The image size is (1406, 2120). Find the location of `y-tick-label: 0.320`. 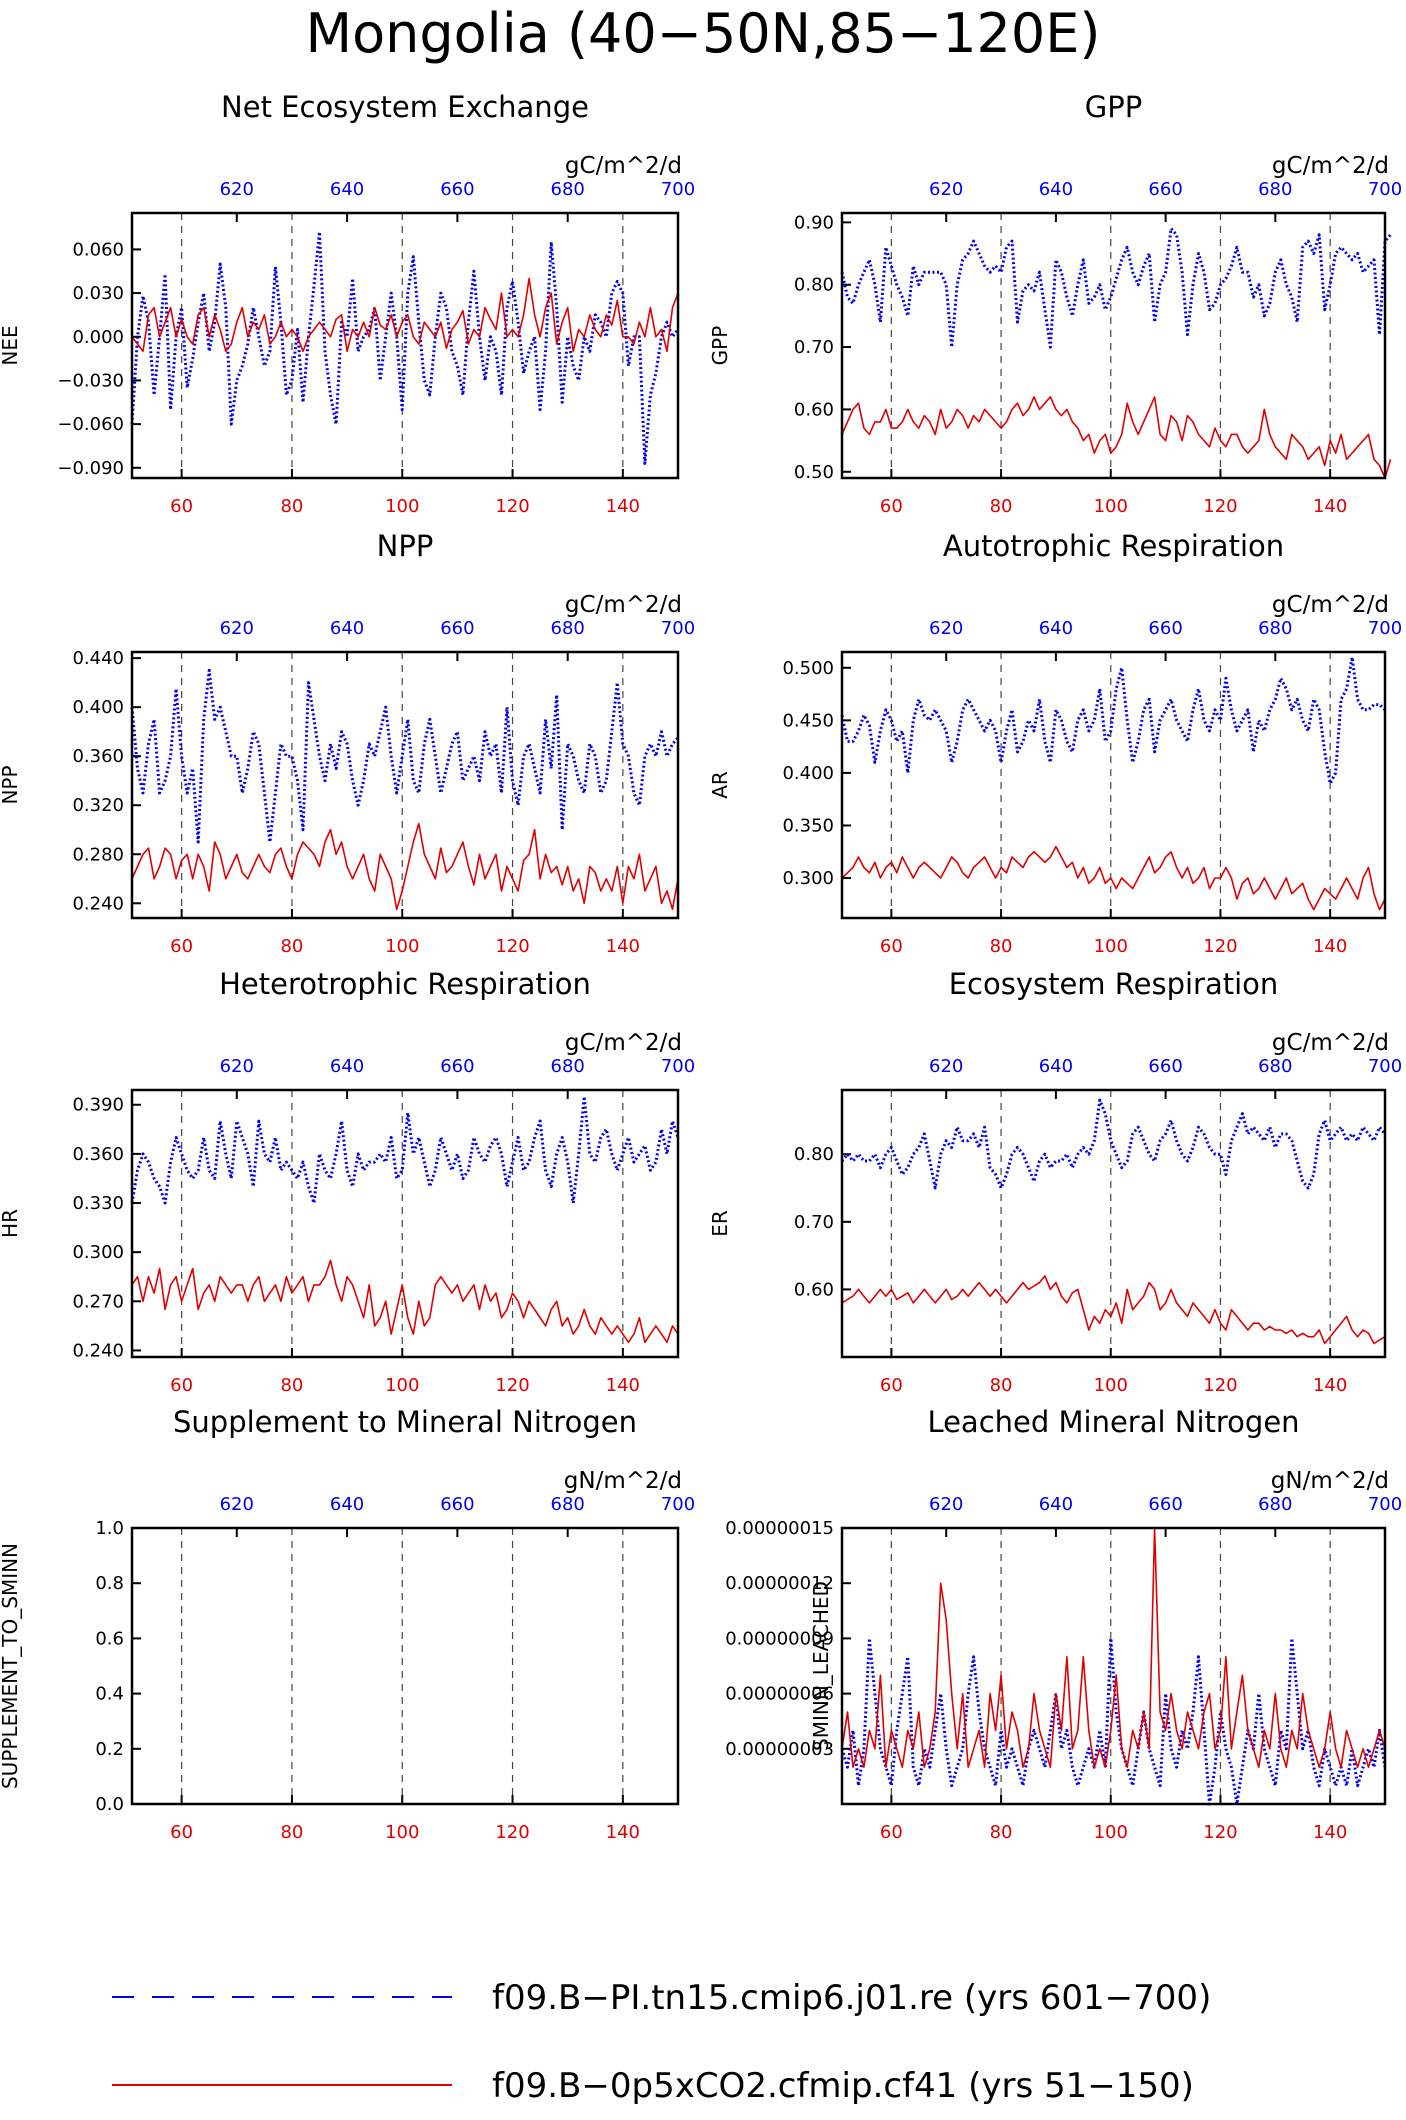

y-tick-label: 0.320 is located at coordinates (98, 805).